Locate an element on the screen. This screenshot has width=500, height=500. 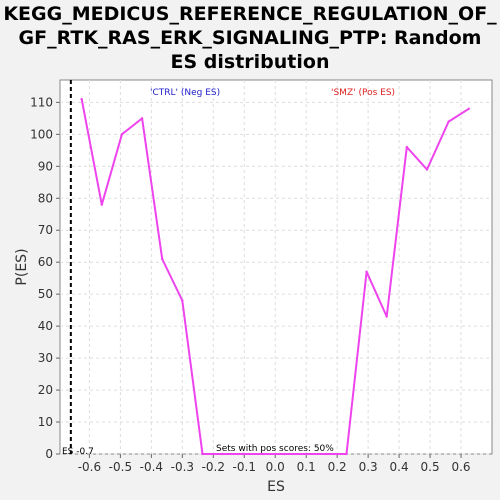
y-tick-label: 110 is located at coordinates (41, 102).